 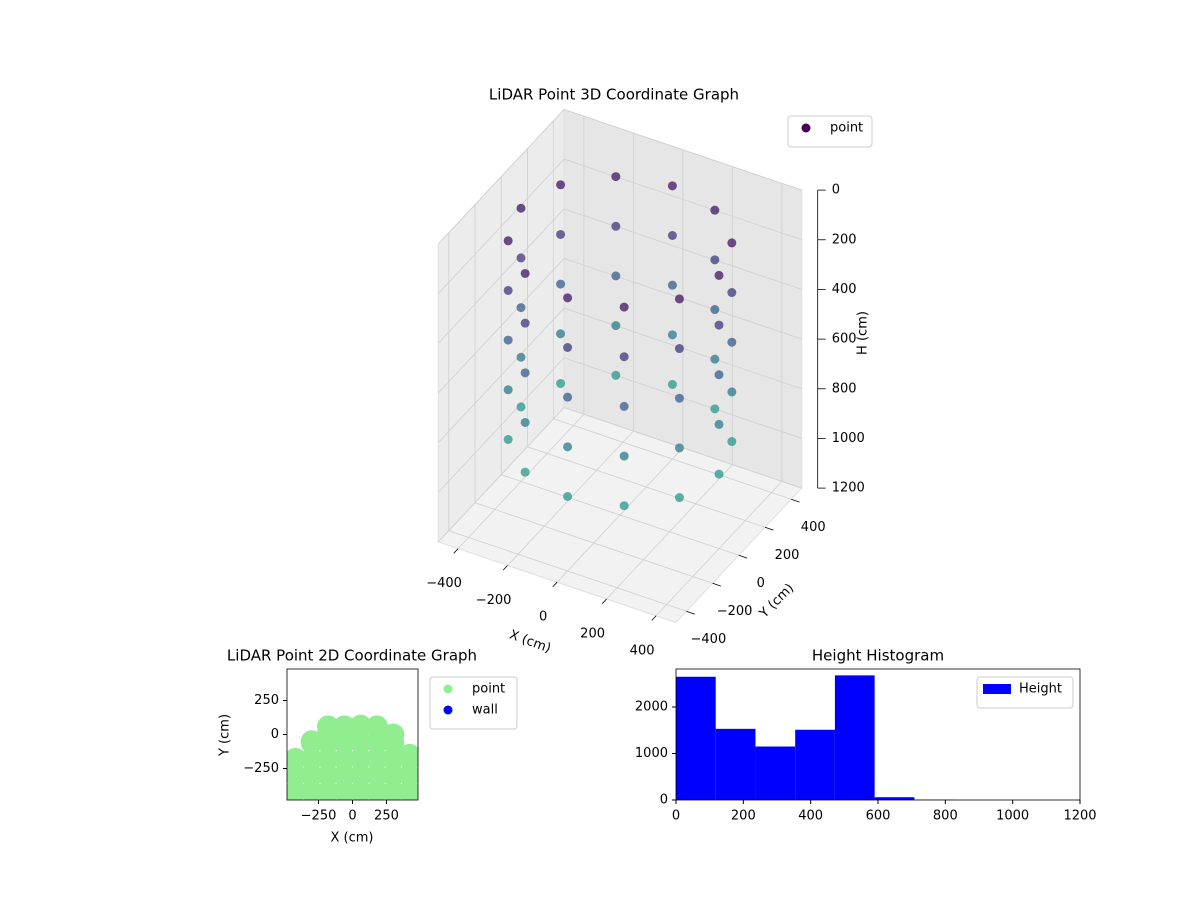 What do you see at coordinates (530, 642) in the screenshot?
I see `x-axis-label: X (cm)` at bounding box center [530, 642].